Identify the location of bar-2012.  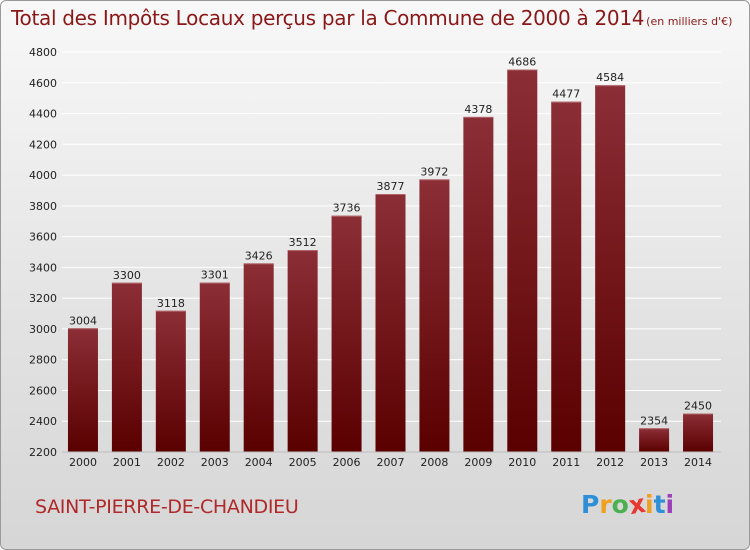
(610, 268).